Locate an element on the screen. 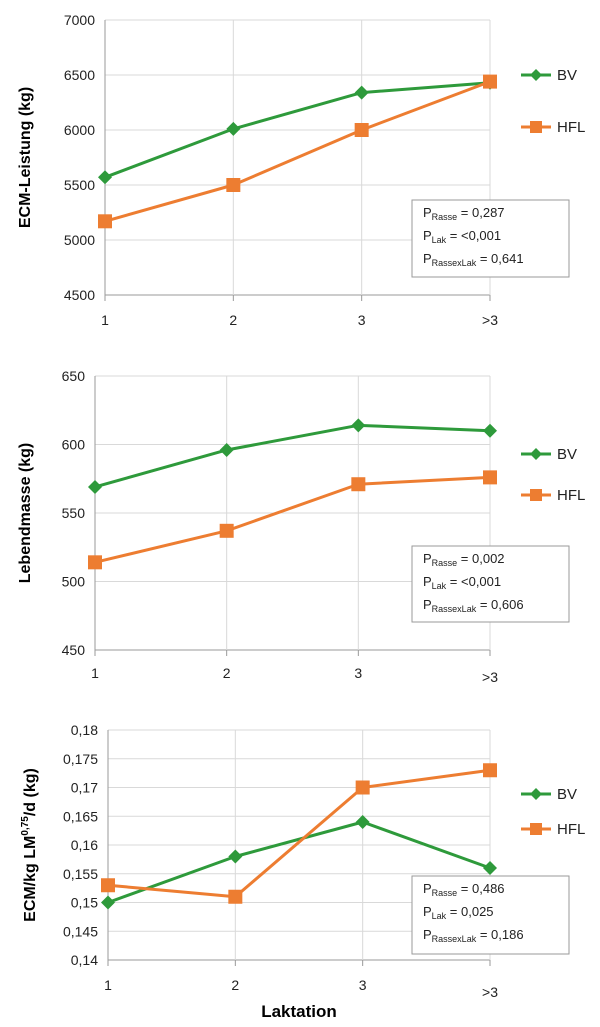  stats-value: = 0,287 is located at coordinates (480, 212).